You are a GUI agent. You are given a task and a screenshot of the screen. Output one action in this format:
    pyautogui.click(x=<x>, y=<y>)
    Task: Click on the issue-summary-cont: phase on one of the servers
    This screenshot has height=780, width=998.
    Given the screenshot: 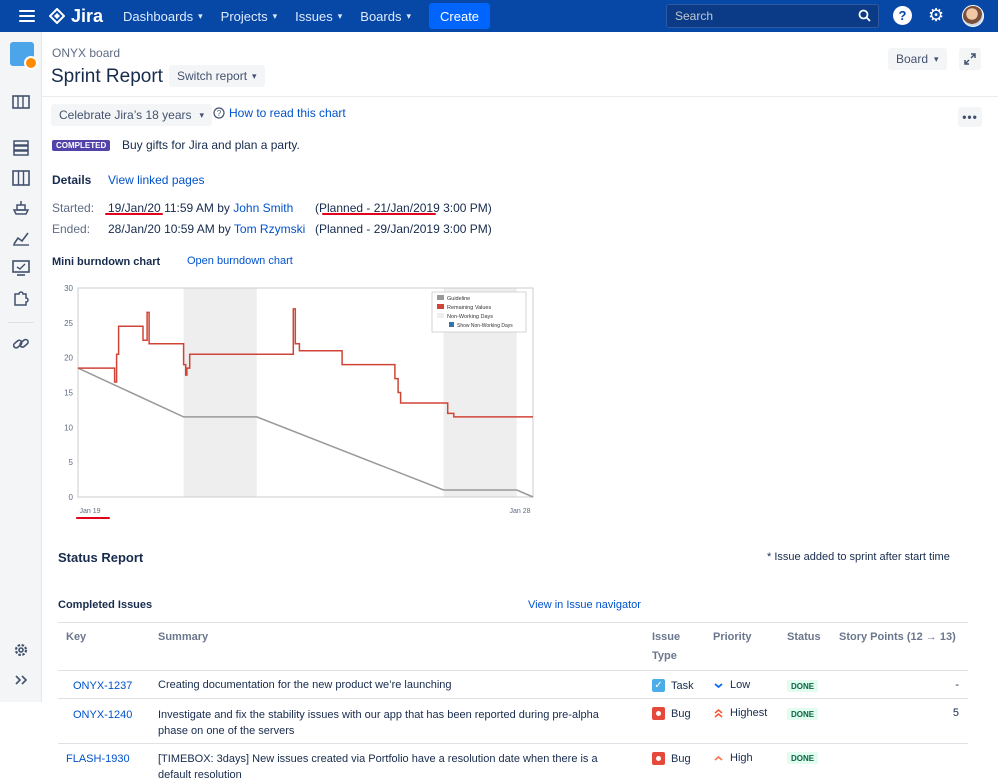 What is the action you would take?
    pyautogui.click(x=226, y=731)
    